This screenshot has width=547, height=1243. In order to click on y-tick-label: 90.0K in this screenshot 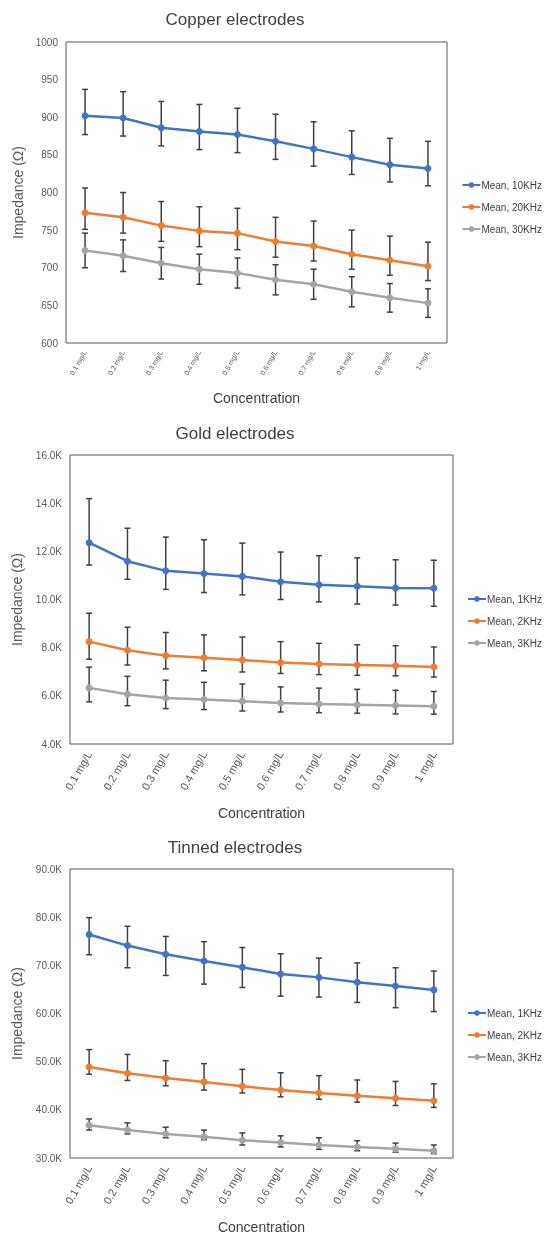, I will do `click(49, 869)`.